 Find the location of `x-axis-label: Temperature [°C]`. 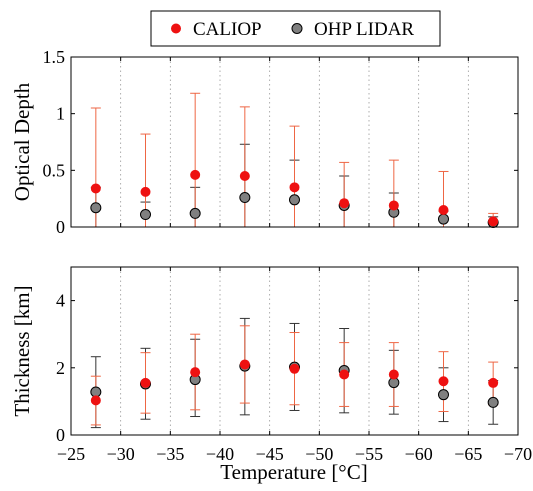

x-axis-label: Temperature [°C] is located at coordinates (293, 472).